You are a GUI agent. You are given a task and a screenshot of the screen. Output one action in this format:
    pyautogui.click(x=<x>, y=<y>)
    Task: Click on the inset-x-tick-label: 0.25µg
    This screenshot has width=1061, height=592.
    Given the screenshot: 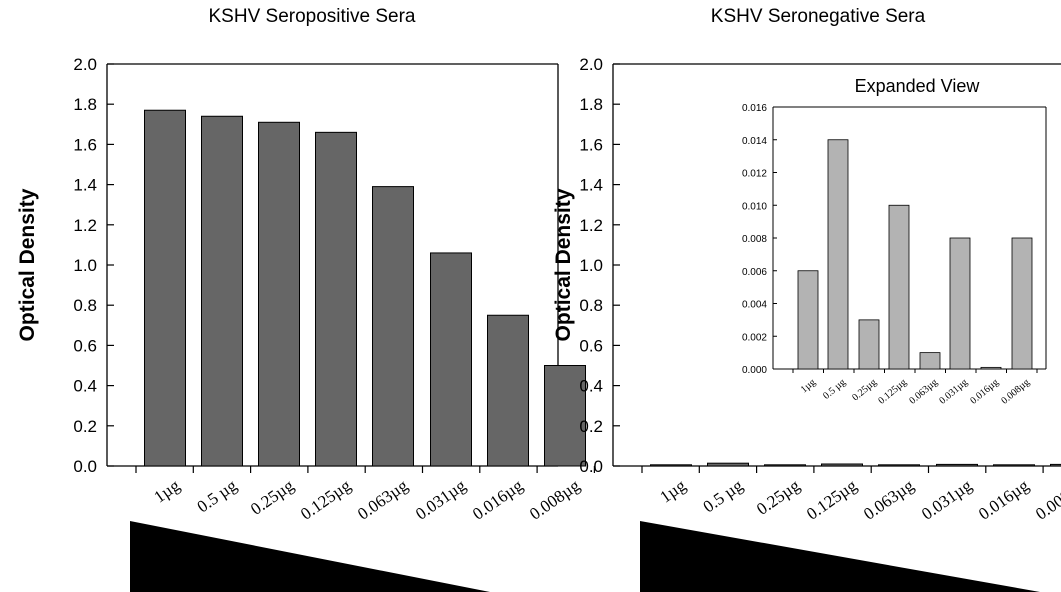 What is the action you would take?
    pyautogui.click(x=864, y=390)
    